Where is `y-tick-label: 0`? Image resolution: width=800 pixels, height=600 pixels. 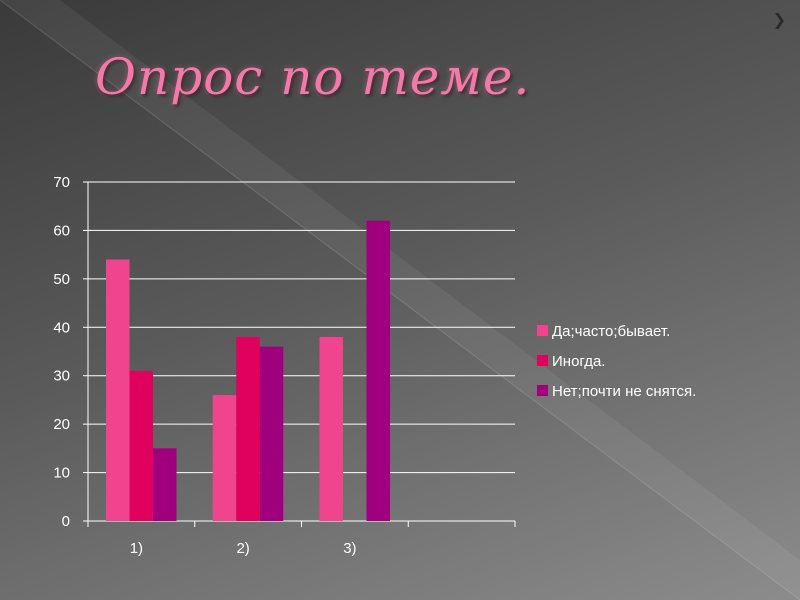 y-tick-label: 0 is located at coordinates (66, 521).